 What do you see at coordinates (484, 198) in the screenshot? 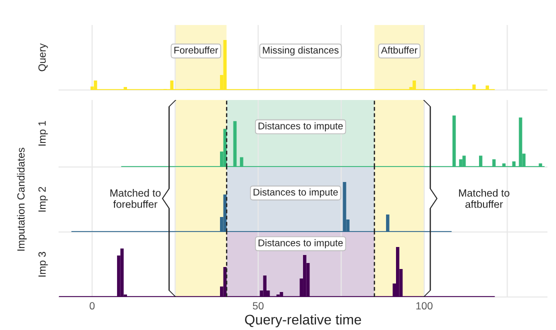
I see `annotation: Matched to aftbuffer` at bounding box center [484, 198].